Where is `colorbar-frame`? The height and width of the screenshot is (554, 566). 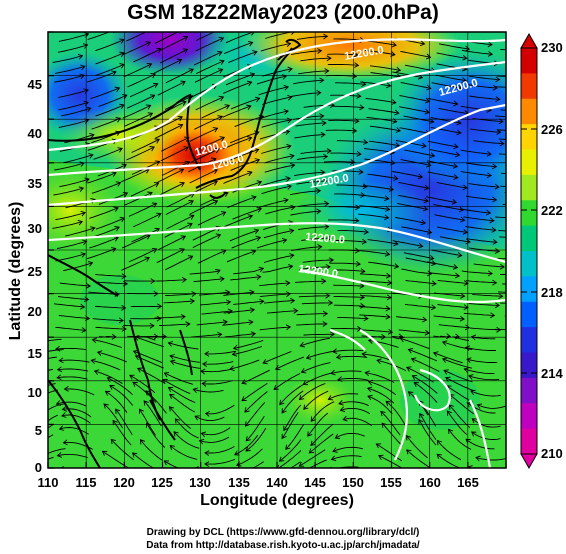
colorbar-frame is located at coordinates (529, 251).